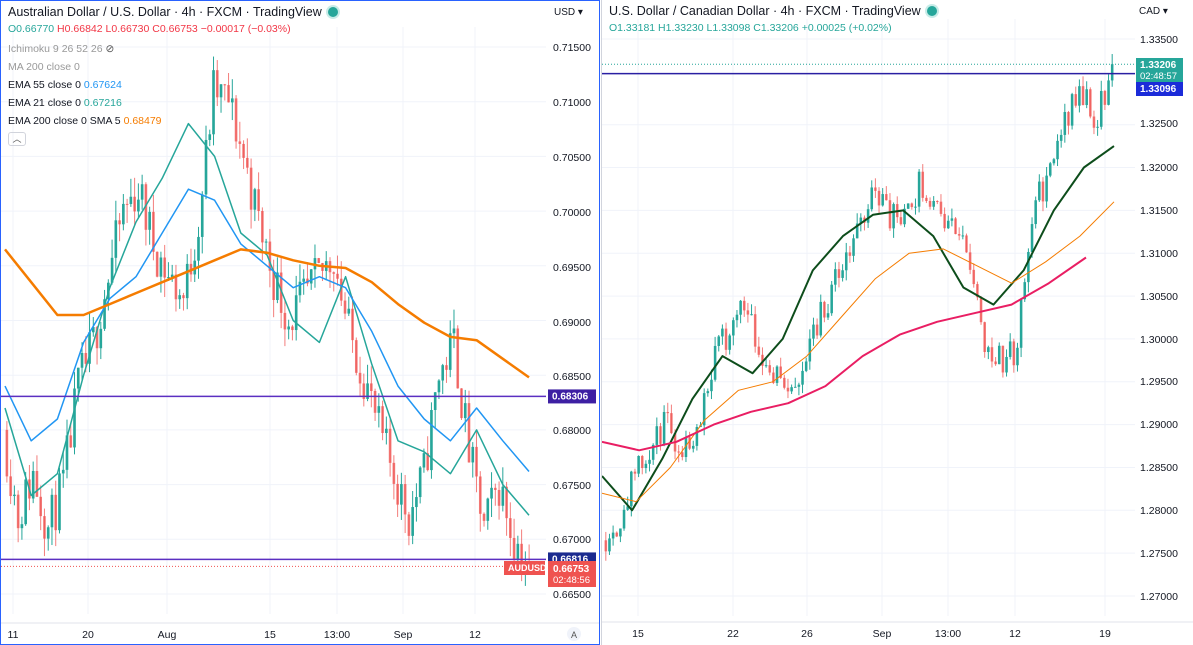 The image size is (1193, 645). I want to click on indicator-row: EMA 55 close 0 0.67624, so click(173, 85).